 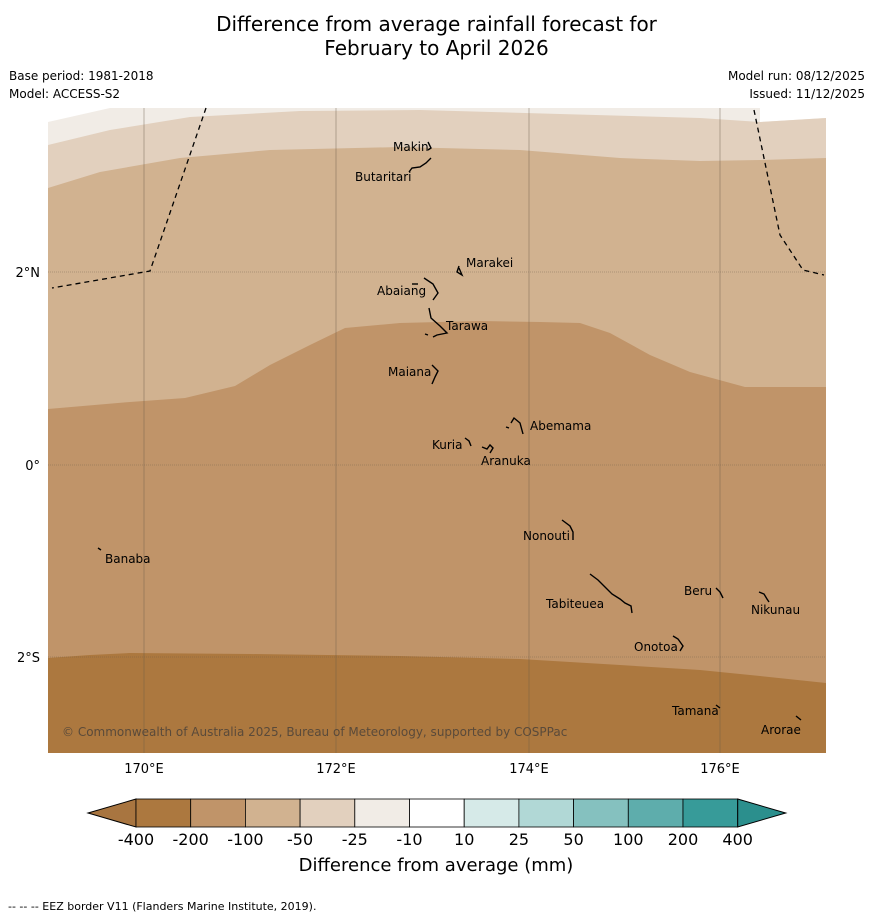 I want to click on base-period: Base period: 1981-2018, so click(x=81, y=76).